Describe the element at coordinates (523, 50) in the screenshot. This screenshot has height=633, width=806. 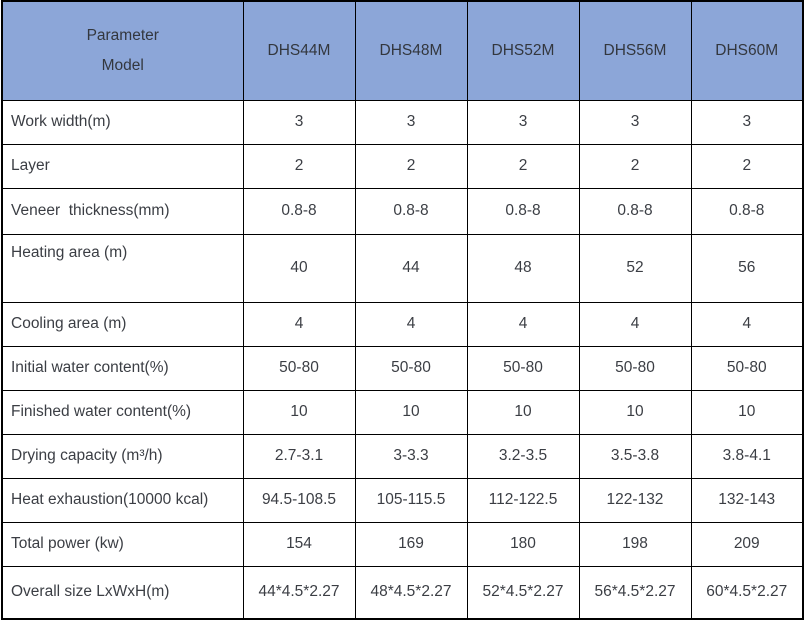
I see `model-header-dhs52m: DHS52M` at that location.